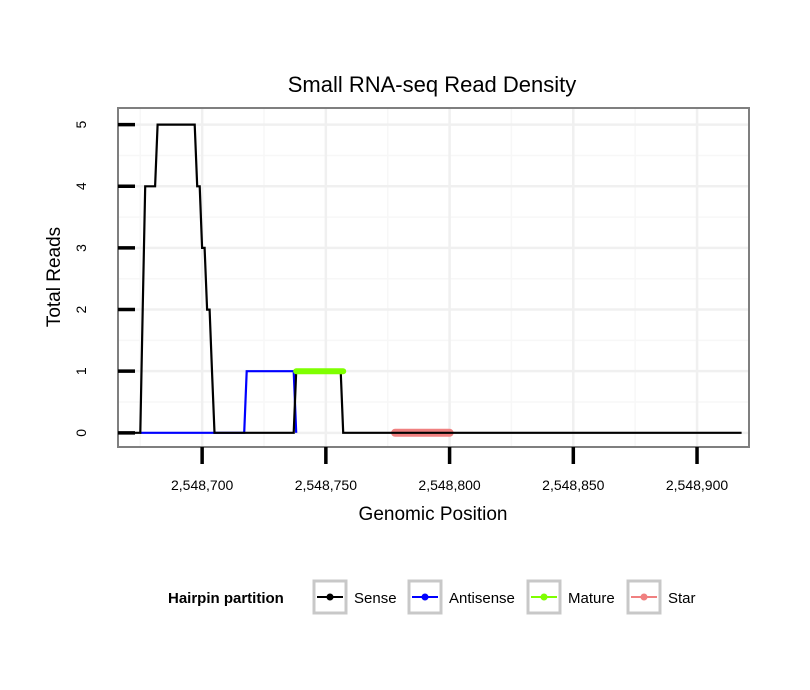 The width and height of the screenshot is (810, 690). What do you see at coordinates (591, 598) in the screenshot?
I see `legend-label: Mature` at bounding box center [591, 598].